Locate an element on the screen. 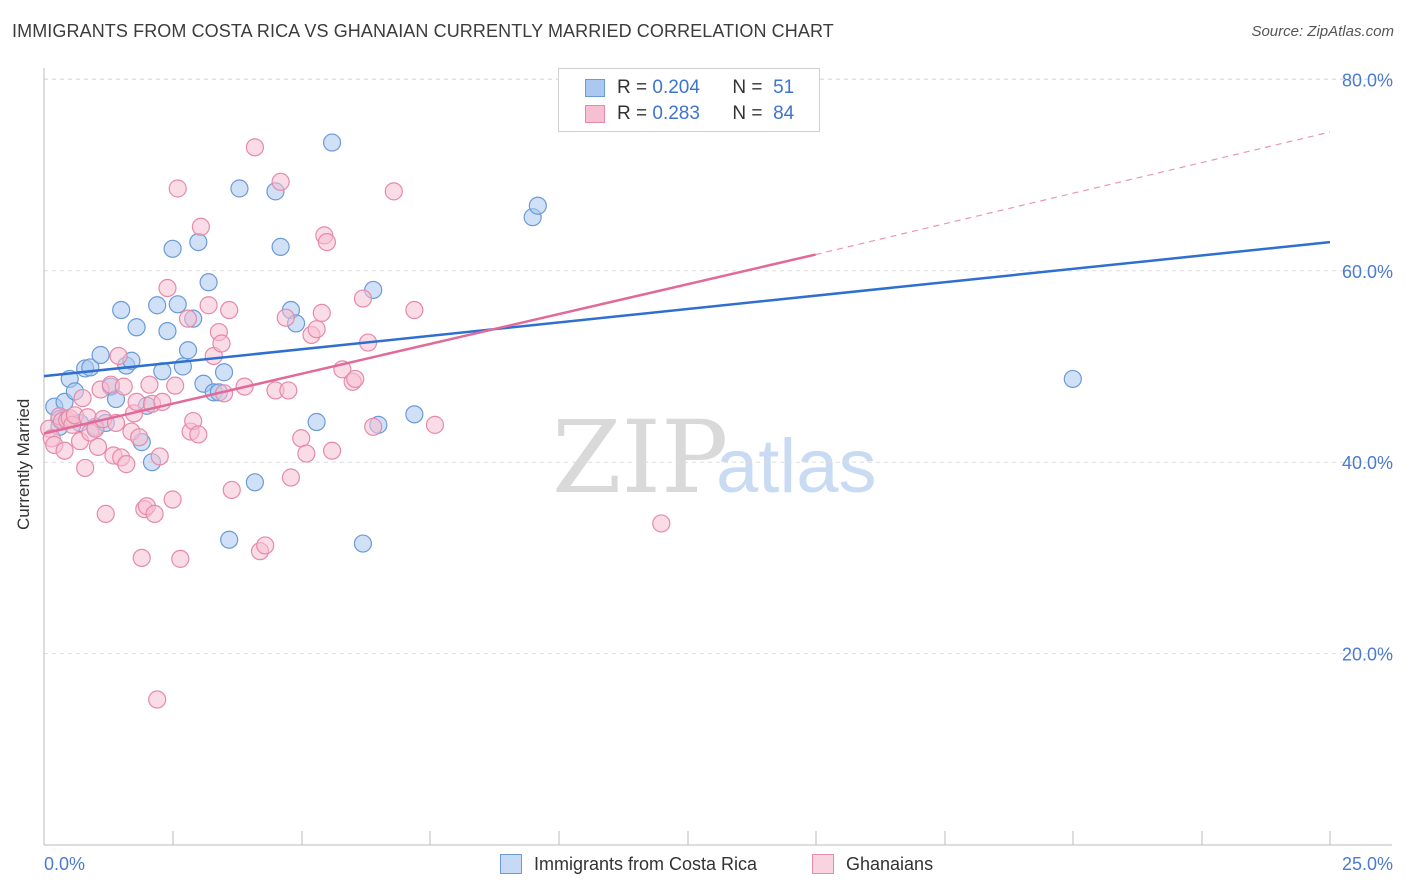 This screenshot has width=1406, height=892. stats-legend: R = 0.204 N = 51 R = 0.283 N = 84 is located at coordinates (689, 100).